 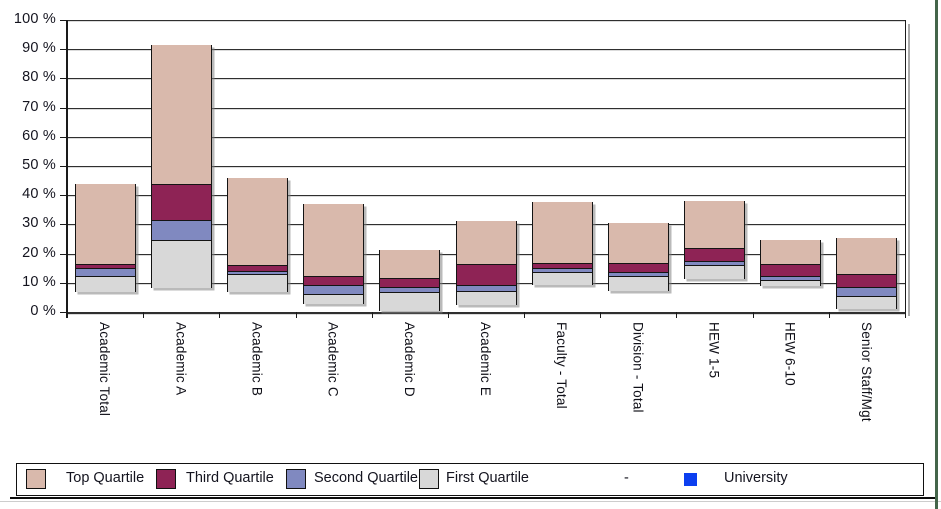 What do you see at coordinates (429, 479) in the screenshot?
I see `legend-swatch-first-quartile` at bounding box center [429, 479].